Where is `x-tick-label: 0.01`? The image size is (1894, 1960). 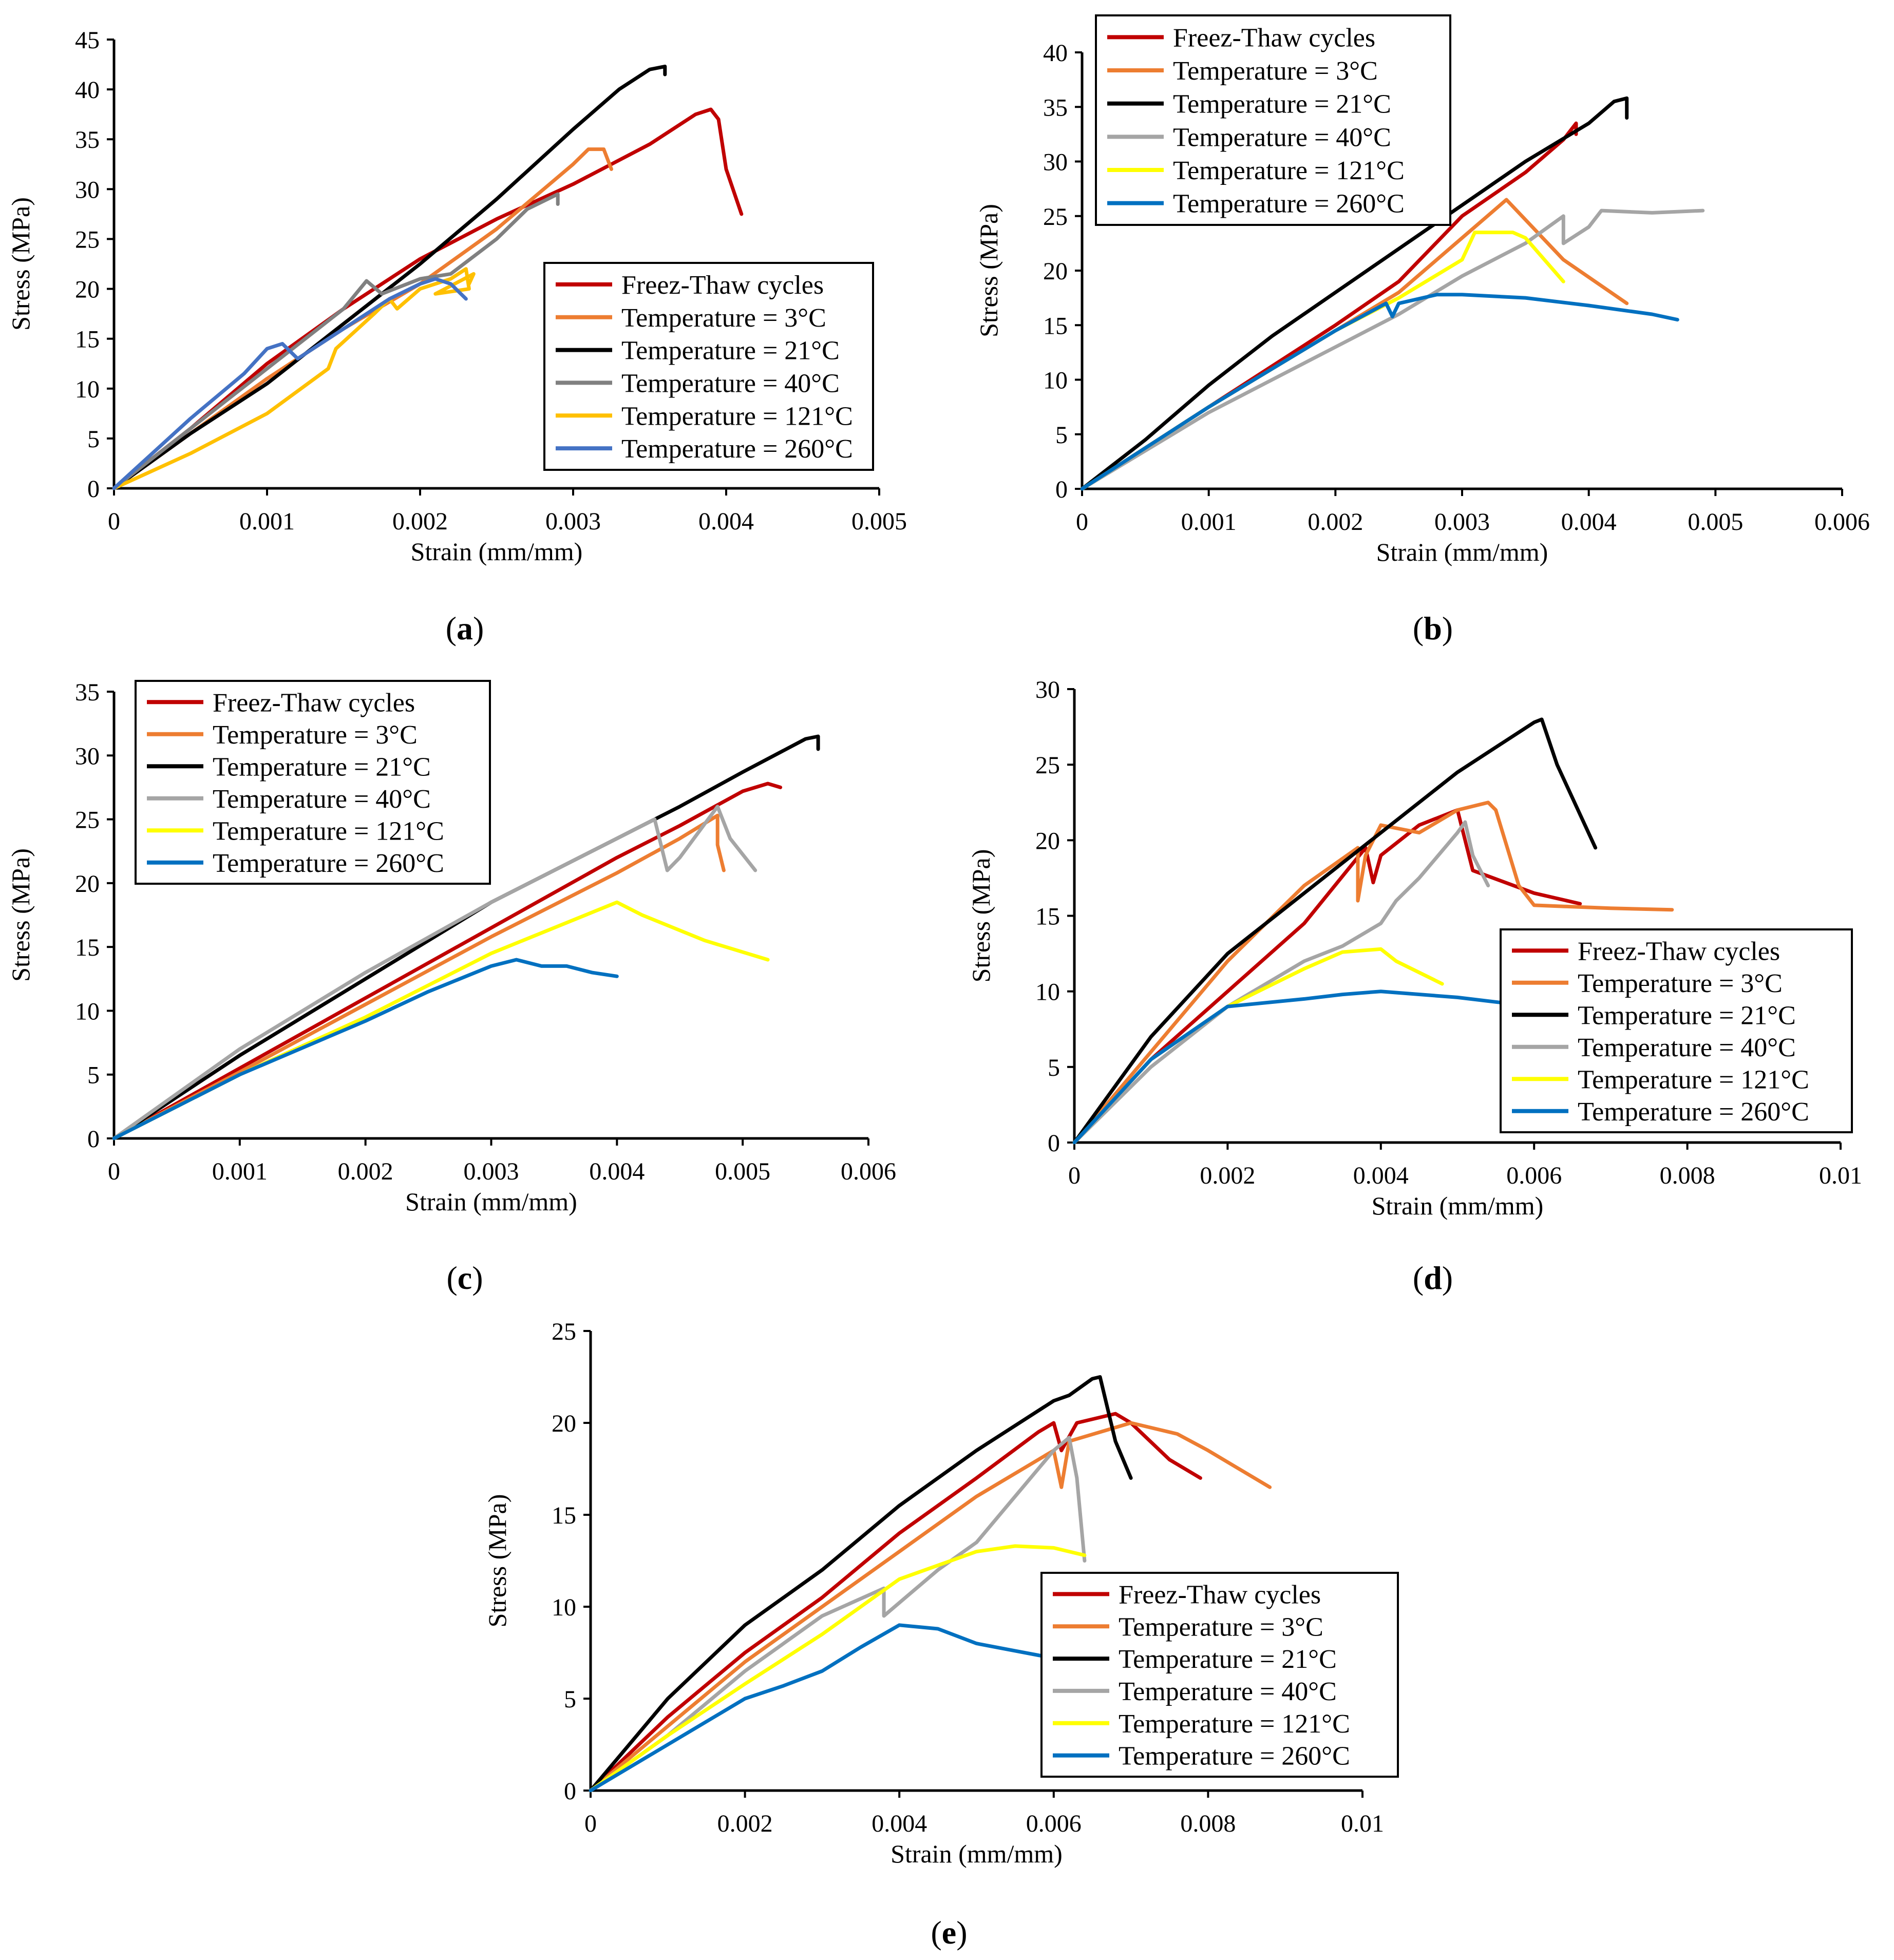
x-tick-label: 0.01 is located at coordinates (1362, 1823).